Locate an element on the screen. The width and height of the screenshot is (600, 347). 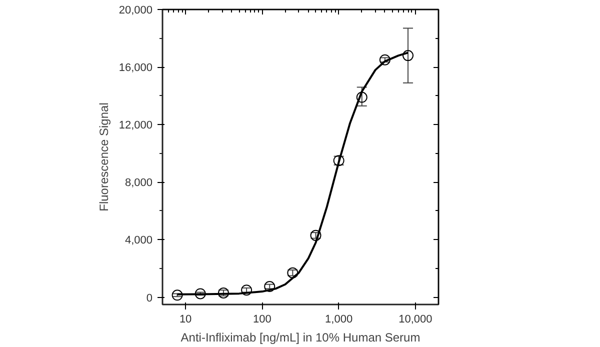
x-tick-label: 100 is located at coordinates (262, 320).